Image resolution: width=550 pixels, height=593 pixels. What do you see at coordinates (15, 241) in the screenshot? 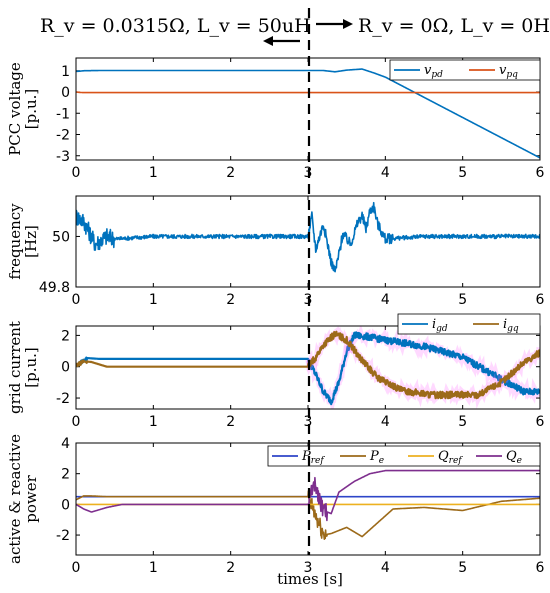
I see `y-axis-label: frequency` at bounding box center [15, 241].